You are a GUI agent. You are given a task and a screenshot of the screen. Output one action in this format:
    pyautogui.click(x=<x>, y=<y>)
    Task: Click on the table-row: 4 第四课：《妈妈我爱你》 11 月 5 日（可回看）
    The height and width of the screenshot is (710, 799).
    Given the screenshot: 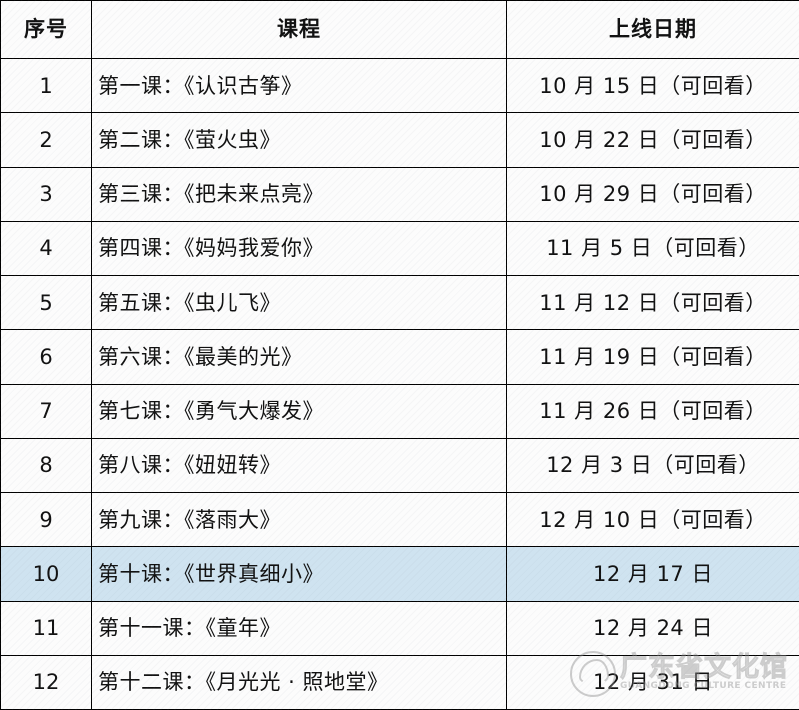 What is the action you would take?
    pyautogui.click(x=399, y=248)
    